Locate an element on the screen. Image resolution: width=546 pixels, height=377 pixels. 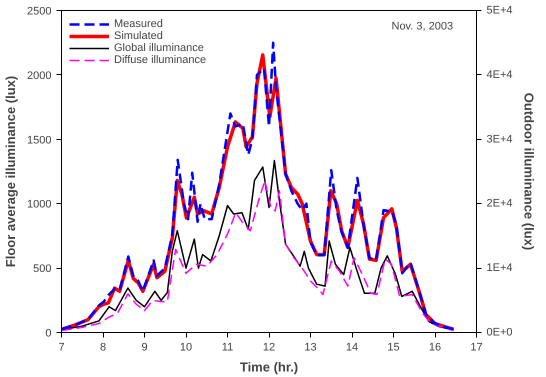
x-tick-label: 11 is located at coordinates (228, 348).